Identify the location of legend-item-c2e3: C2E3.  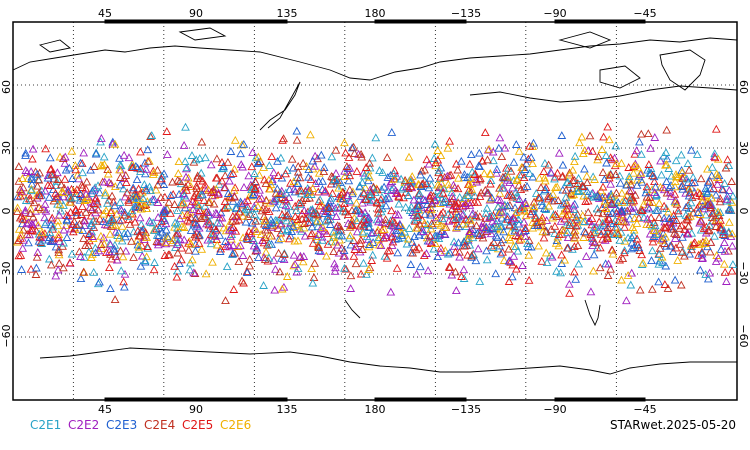
(122, 425).